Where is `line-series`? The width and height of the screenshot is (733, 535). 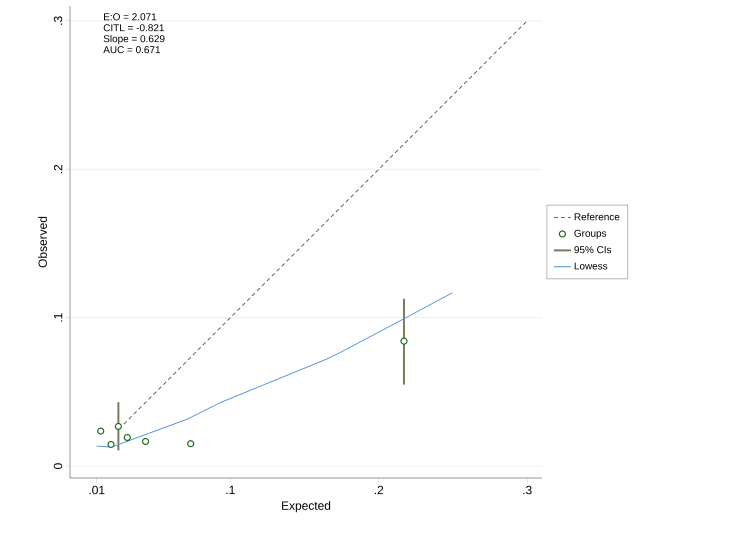
line-series is located at coordinates (274, 370).